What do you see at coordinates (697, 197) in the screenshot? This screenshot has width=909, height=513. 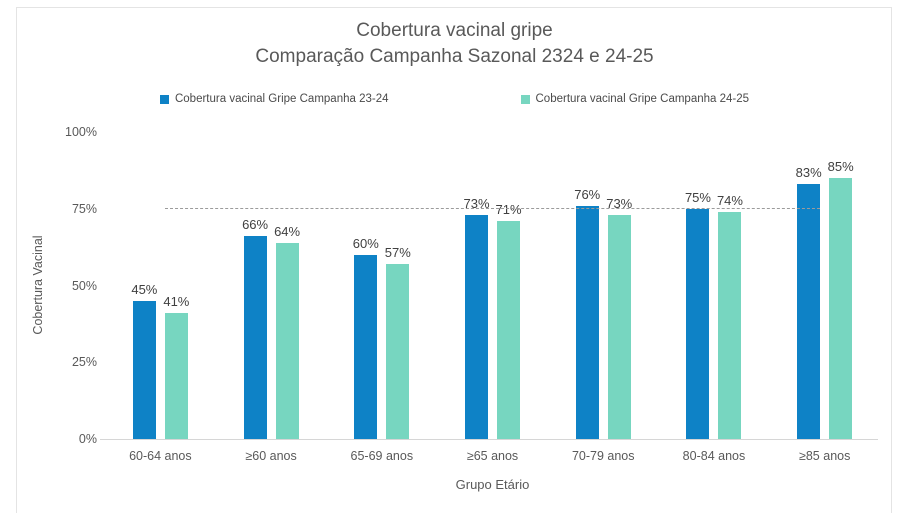 I see `value-label: 75%` at bounding box center [697, 197].